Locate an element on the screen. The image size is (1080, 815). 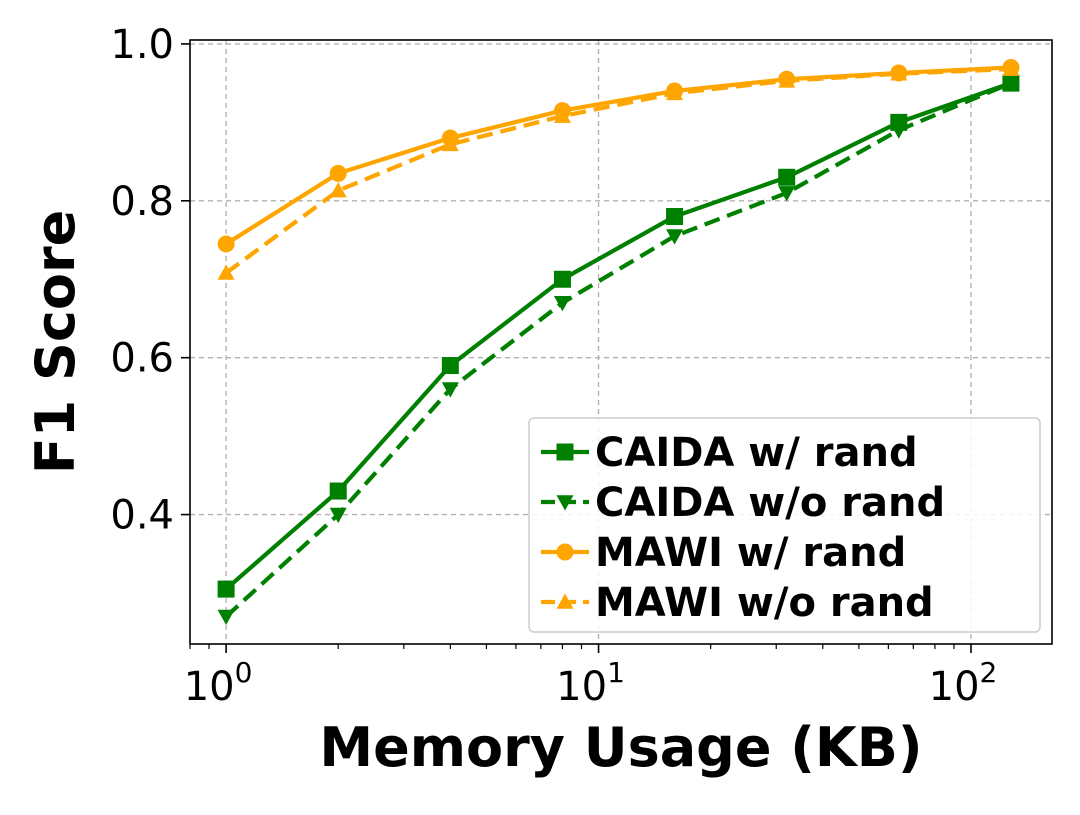
y-tick-label: 0.6 is located at coordinates (142, 359).